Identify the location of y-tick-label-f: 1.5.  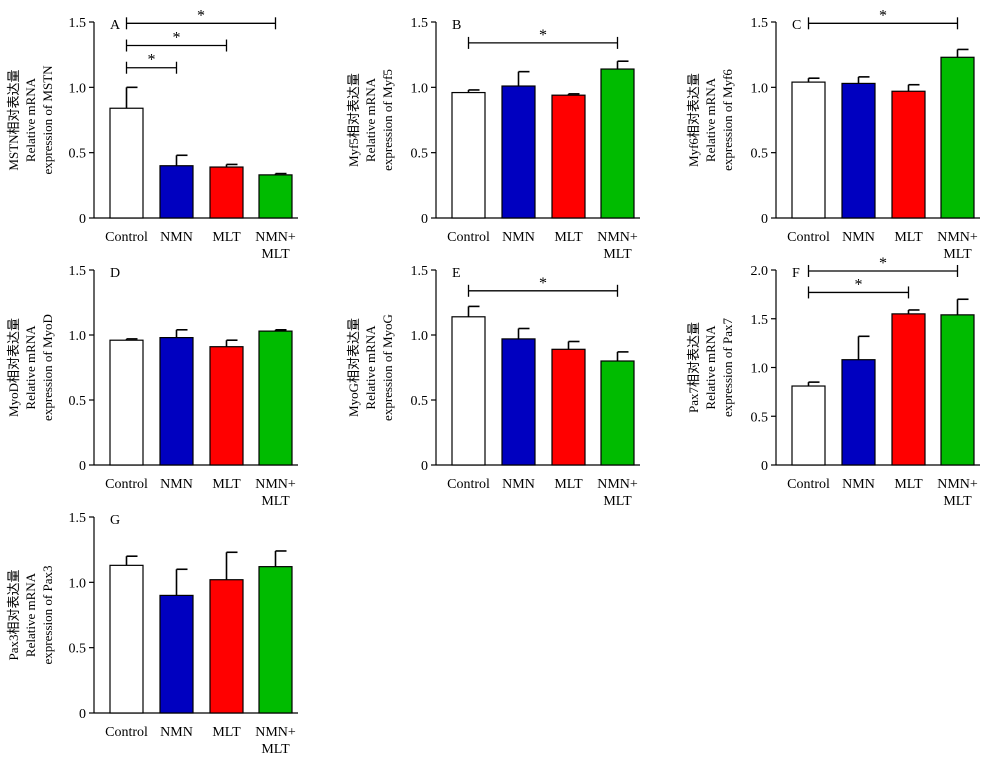
(760, 320).